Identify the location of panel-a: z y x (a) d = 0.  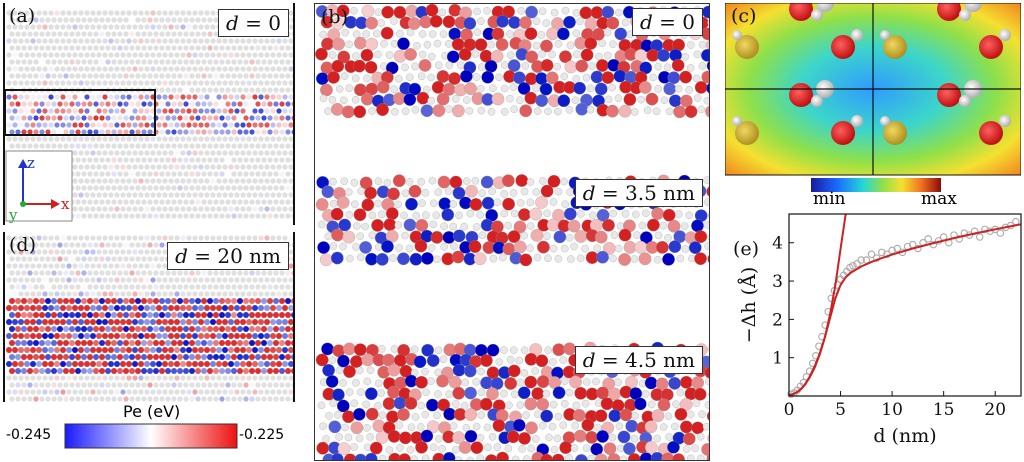
(149, 114).